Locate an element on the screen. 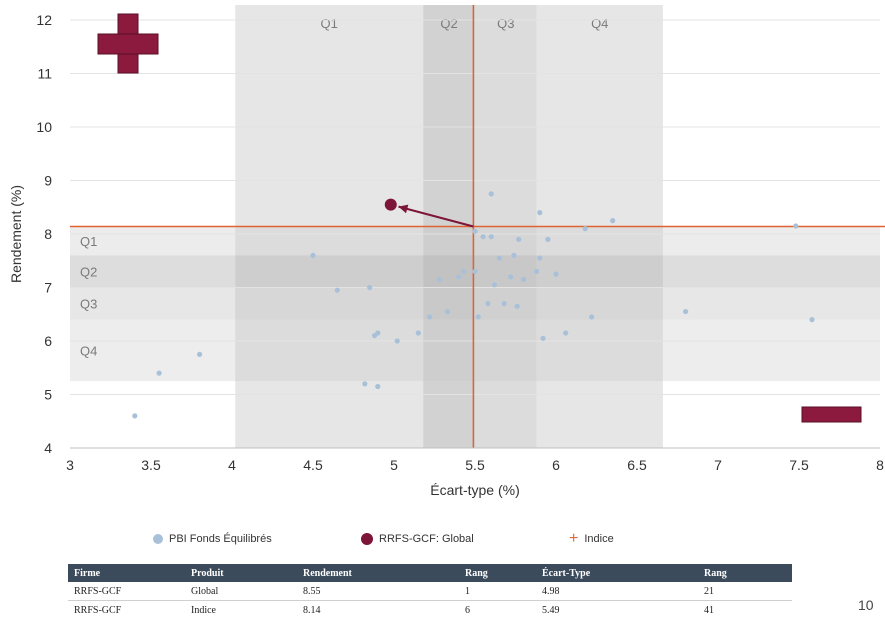  highlight-arrowhead is located at coordinates (403, 209).